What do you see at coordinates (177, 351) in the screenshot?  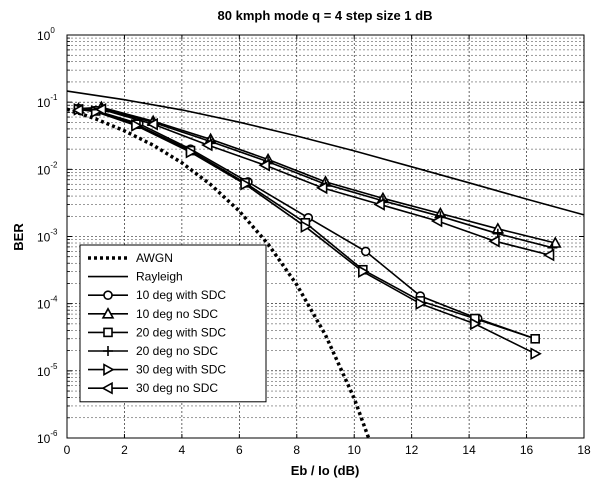 I see `legend-label: 20 deg no SDC` at bounding box center [177, 351].